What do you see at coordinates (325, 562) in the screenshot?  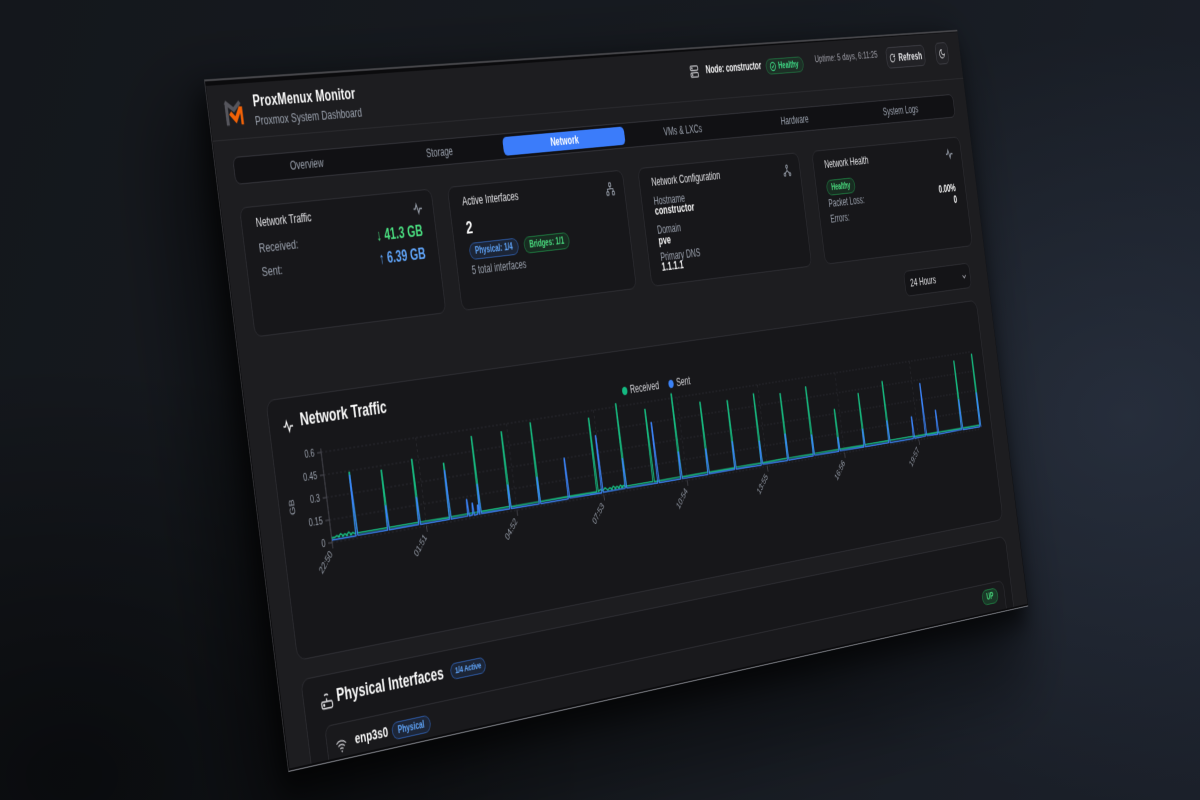 I see `svg-text: 22:50` at bounding box center [325, 562].